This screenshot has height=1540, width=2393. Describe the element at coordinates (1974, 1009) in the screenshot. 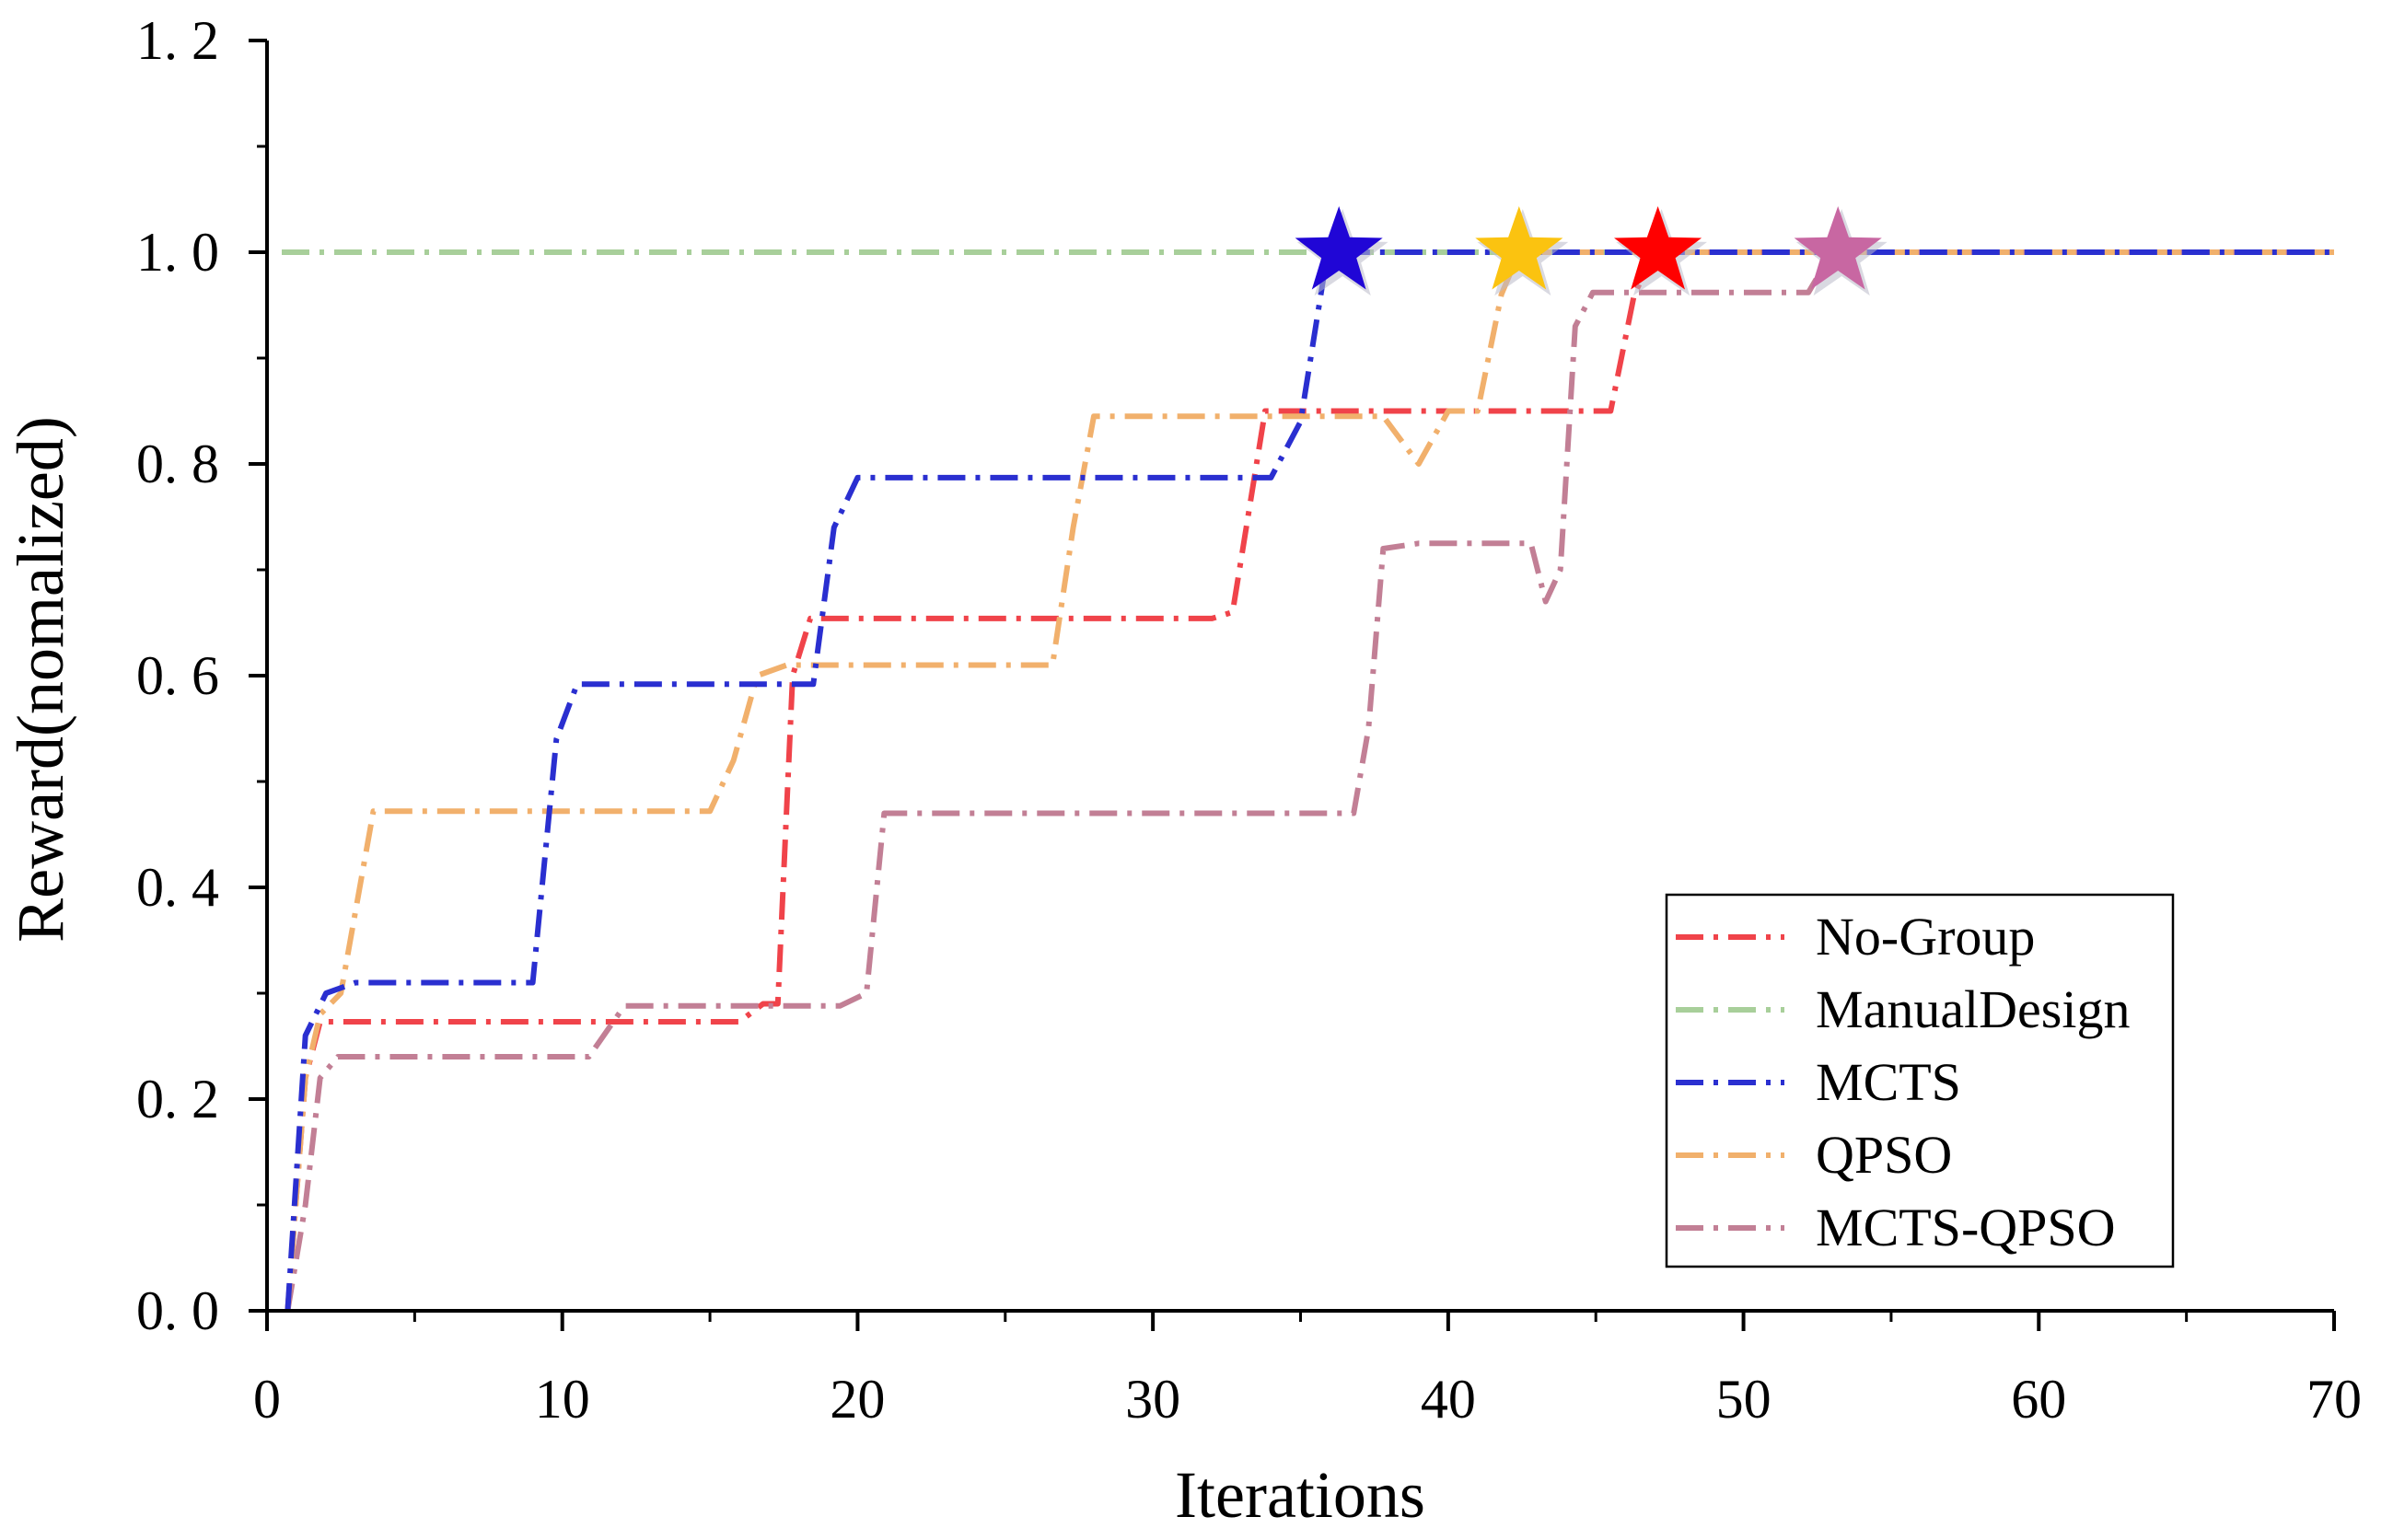

I see `legend-label: ManualDesign` at that location.